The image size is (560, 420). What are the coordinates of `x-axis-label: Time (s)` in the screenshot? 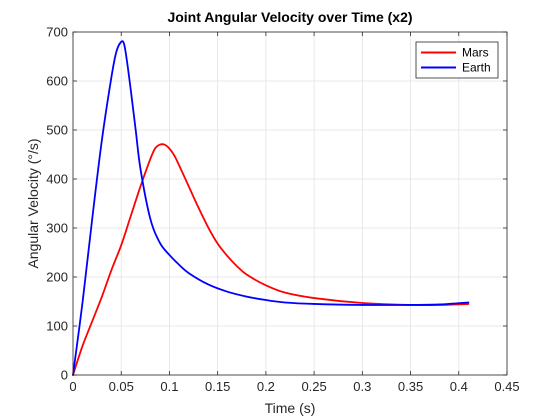 It's located at (290, 408).